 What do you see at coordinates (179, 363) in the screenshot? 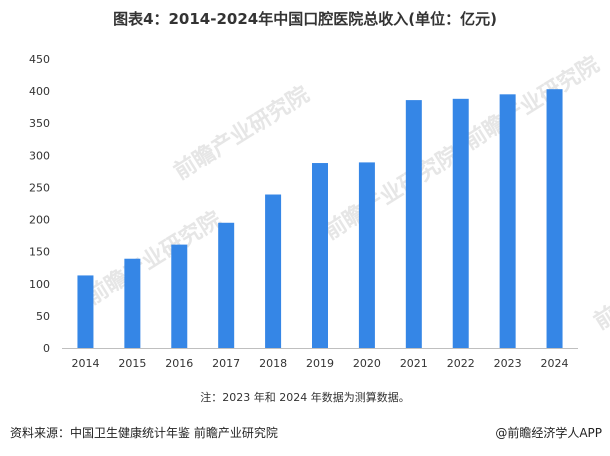
I see `x-tick-label: 2016` at bounding box center [179, 363].